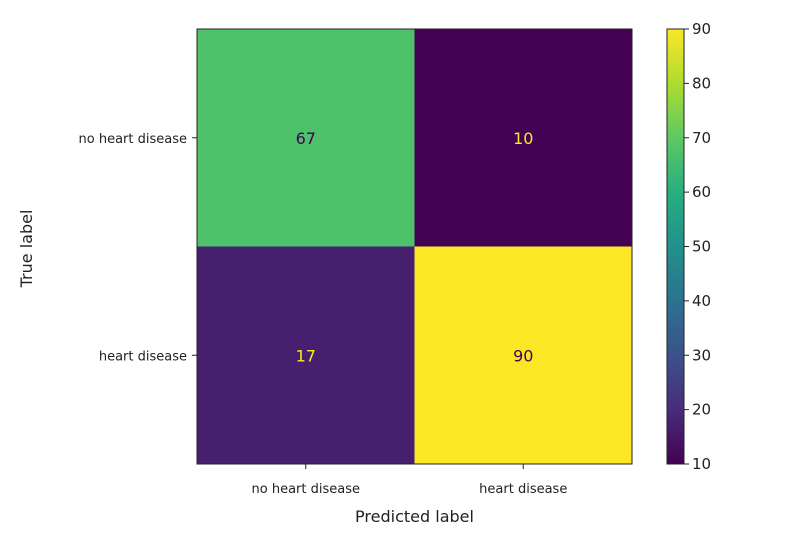  Describe the element at coordinates (701, 247) in the screenshot. I see `colorbar-tick-label: 50` at that location.